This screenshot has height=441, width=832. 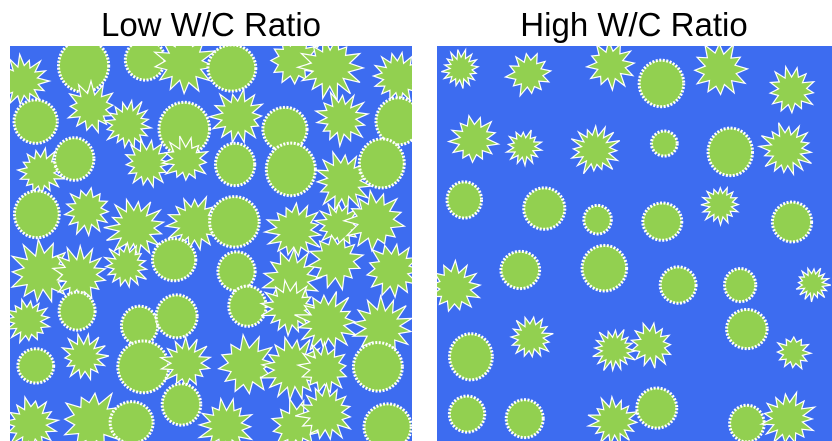 I want to click on panel-title: Low W/C Ratio, so click(x=211, y=24).